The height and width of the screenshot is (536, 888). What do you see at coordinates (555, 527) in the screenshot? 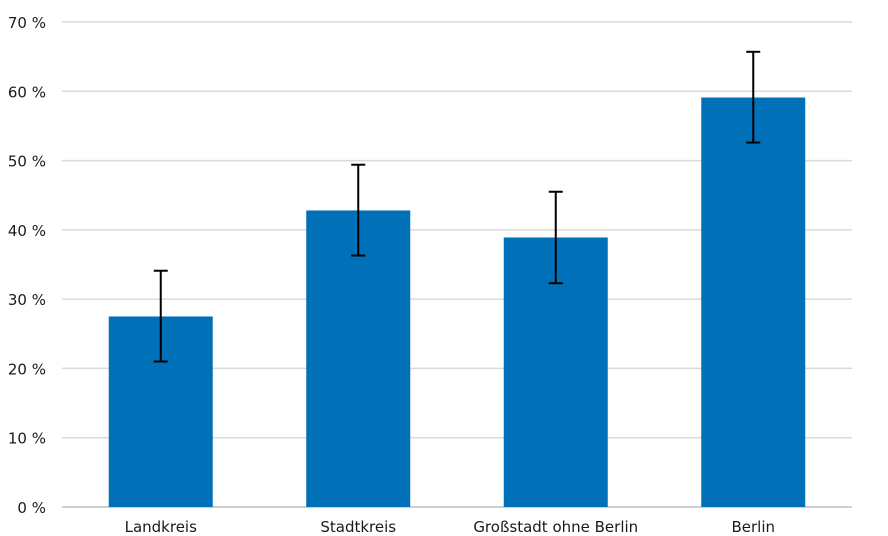
I see `category-label-2: Großstadt ohne Berlin` at bounding box center [555, 527].